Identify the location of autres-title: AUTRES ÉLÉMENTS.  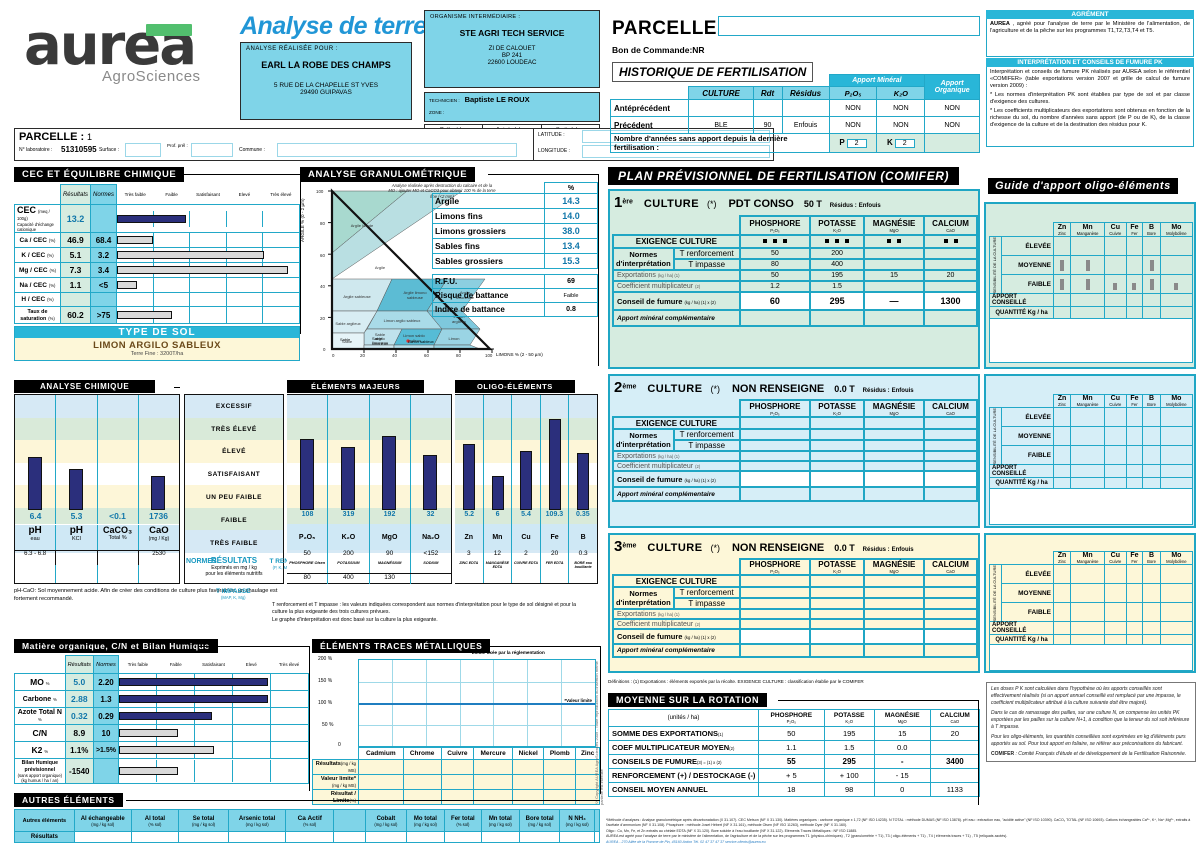
(68, 800).